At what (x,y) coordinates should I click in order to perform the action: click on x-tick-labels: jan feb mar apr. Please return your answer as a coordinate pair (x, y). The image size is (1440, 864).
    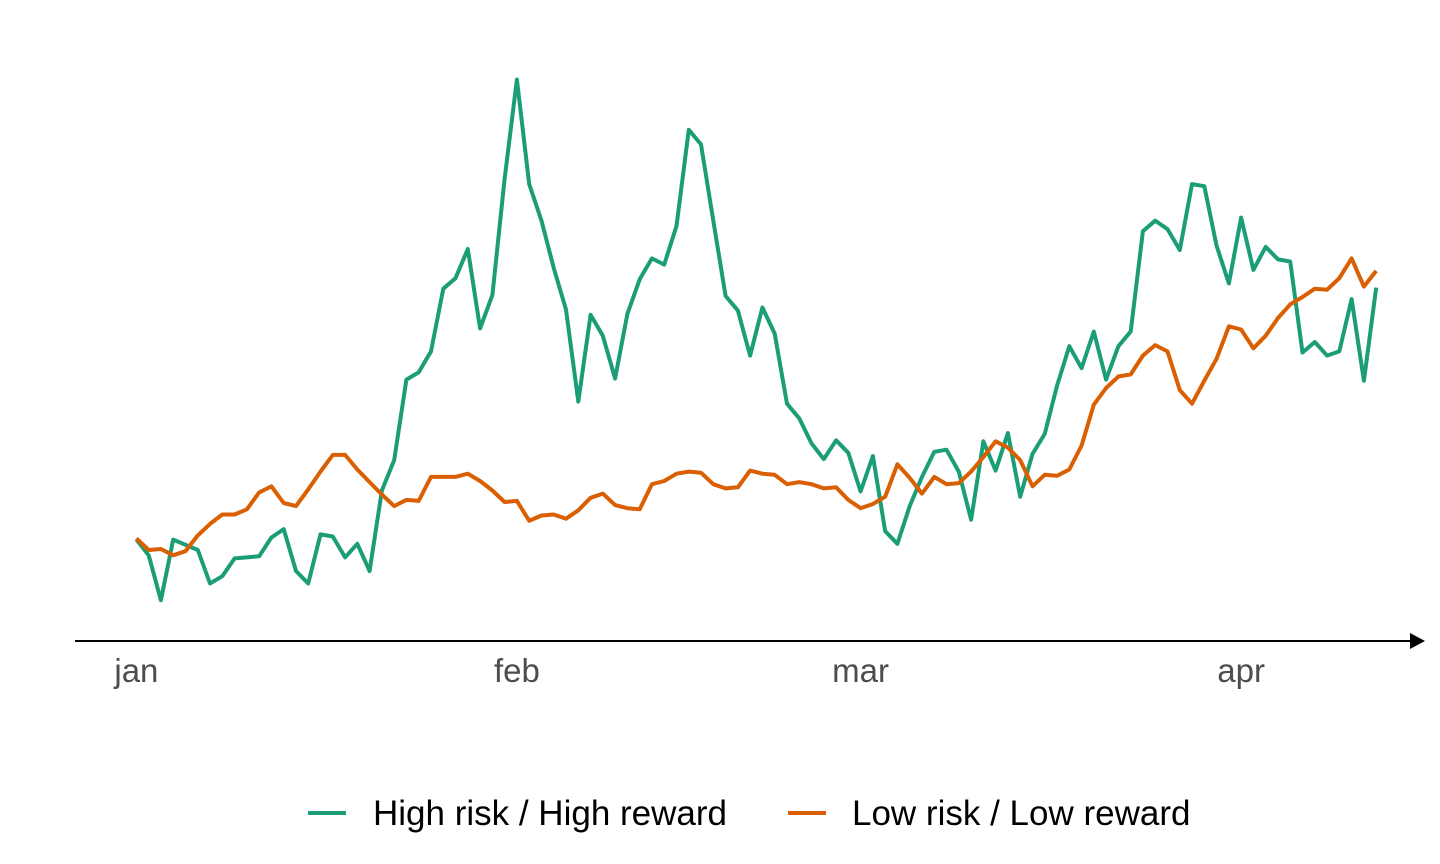
    Looking at the image, I should click on (689, 670).